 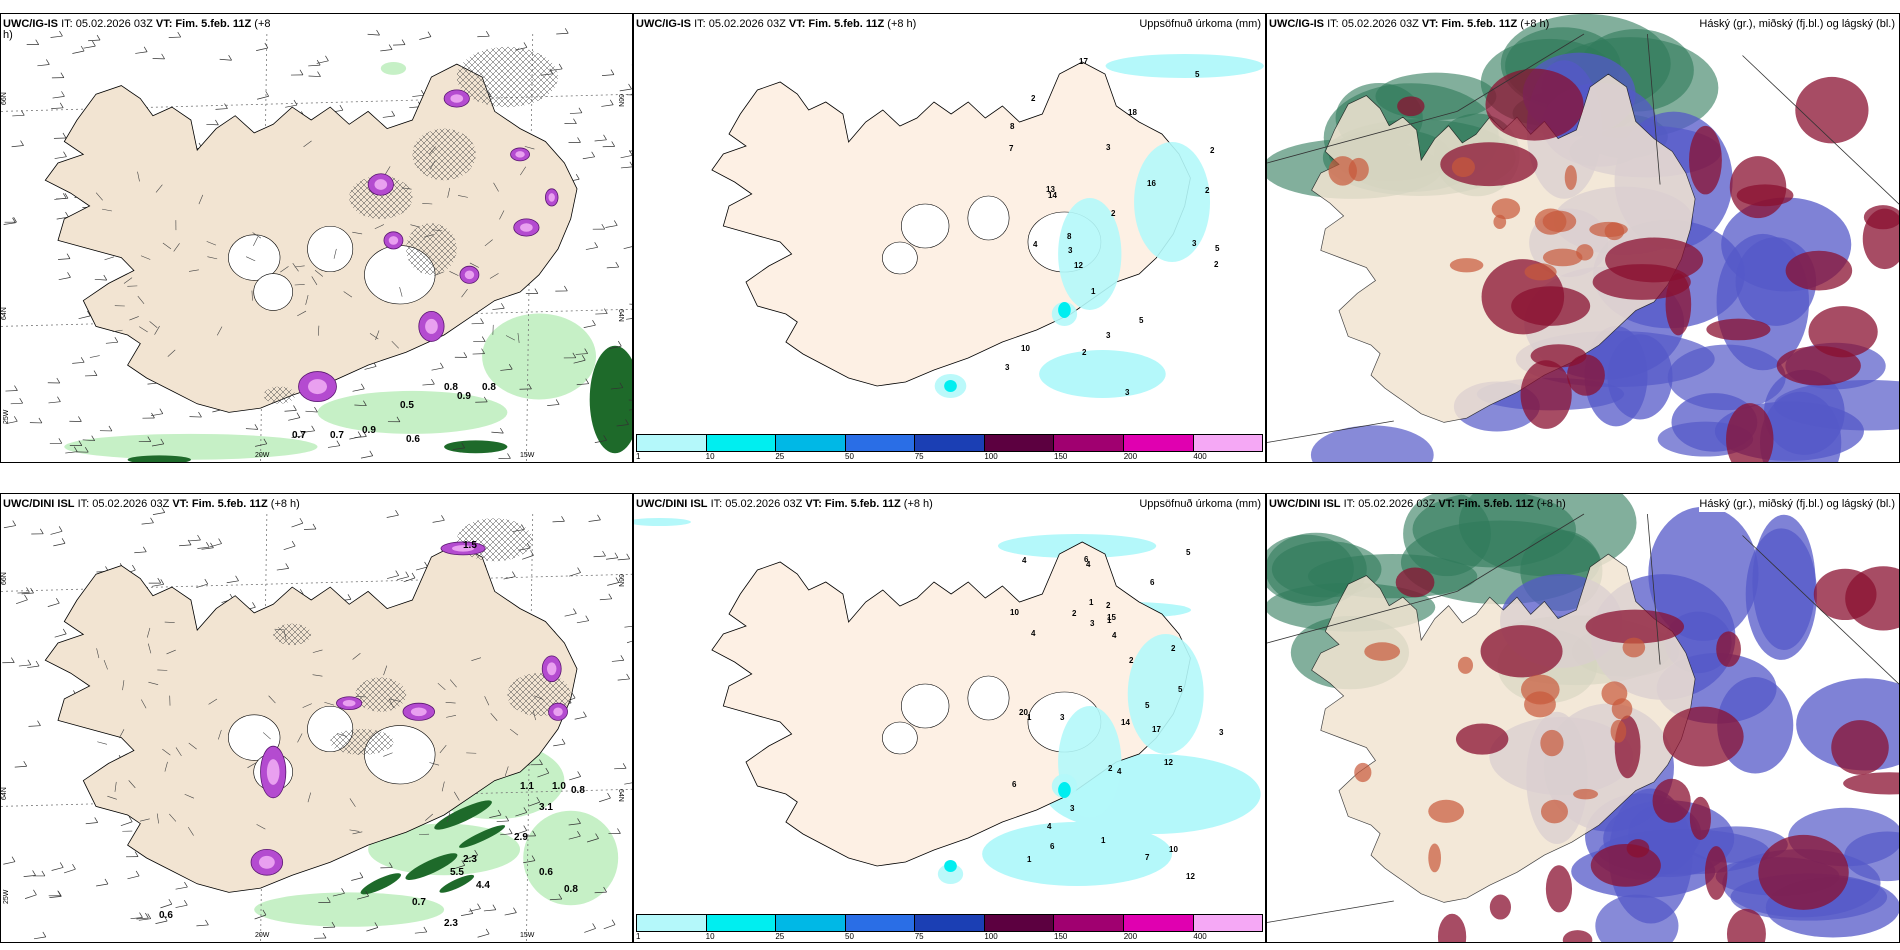 I want to click on model-name: UWC/IG-IS, so click(x=30, y=24).